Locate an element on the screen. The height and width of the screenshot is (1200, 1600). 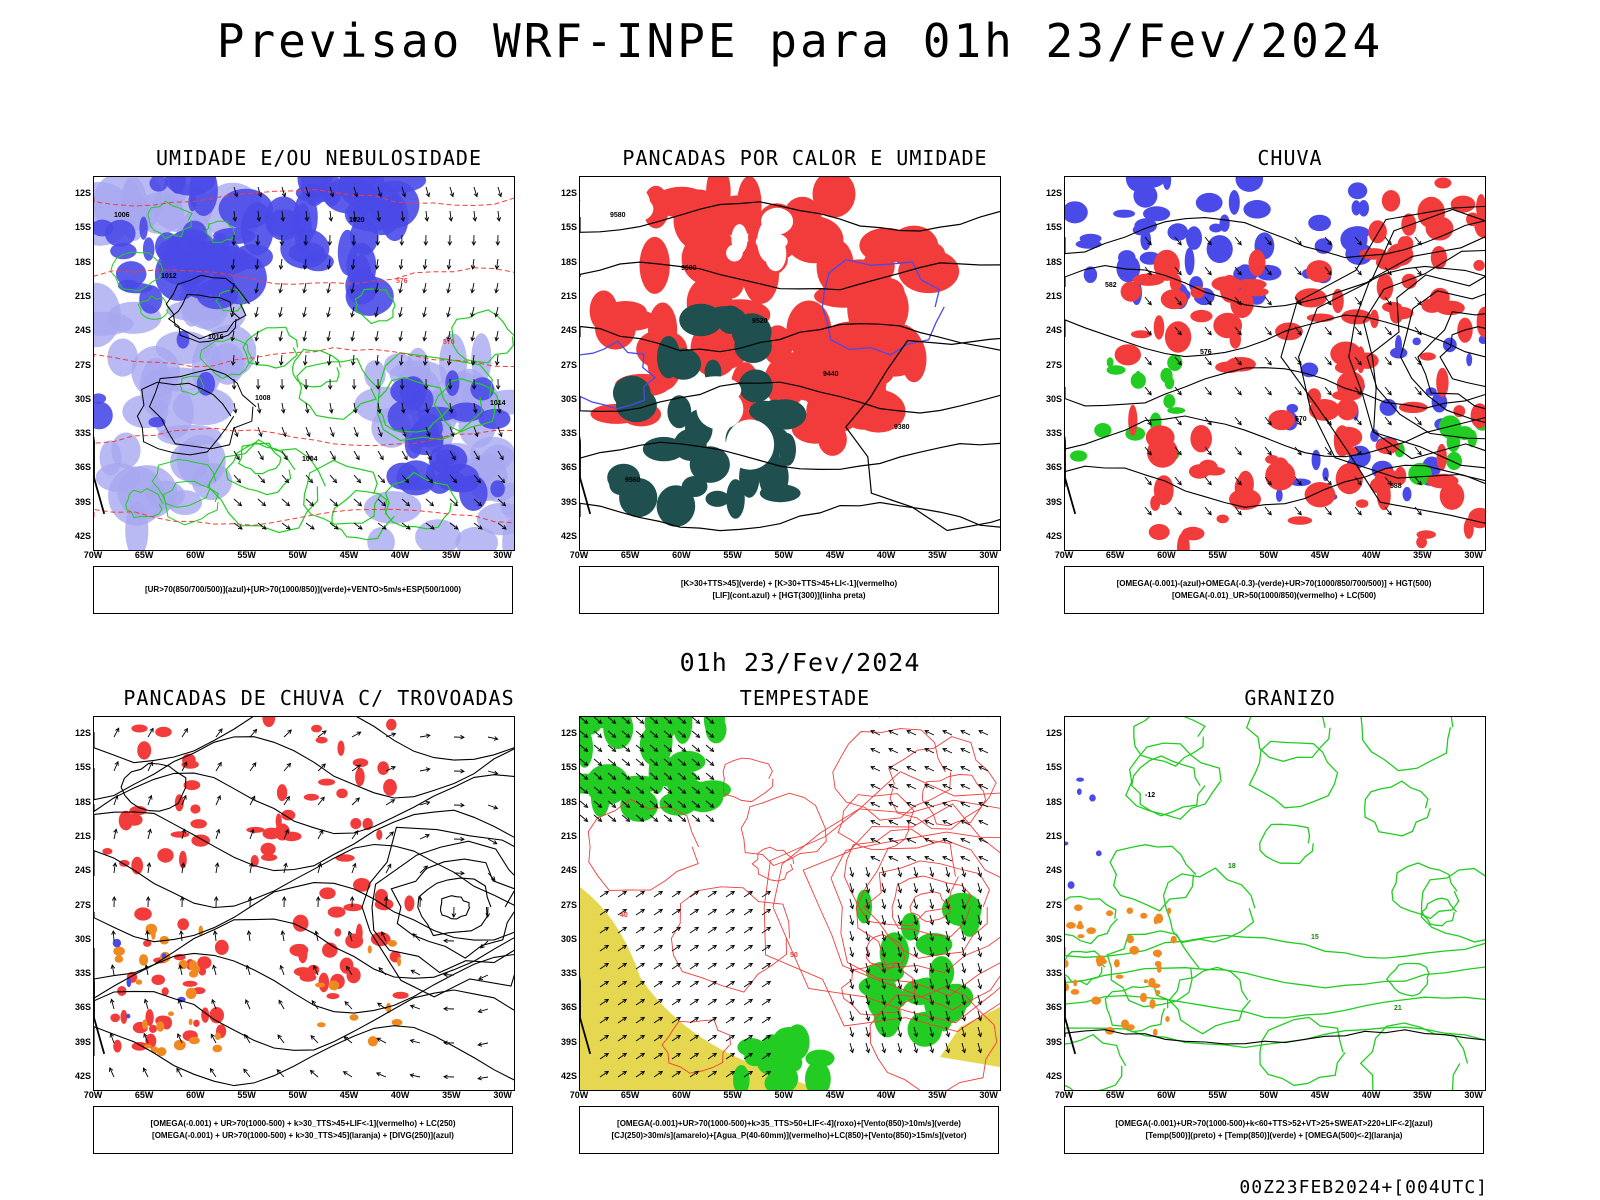
latitude-label: 42S is located at coordinates (568, 536).